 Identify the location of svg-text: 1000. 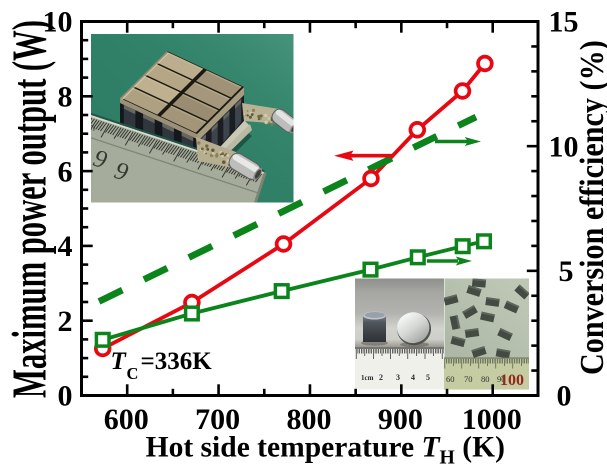
(492, 419).